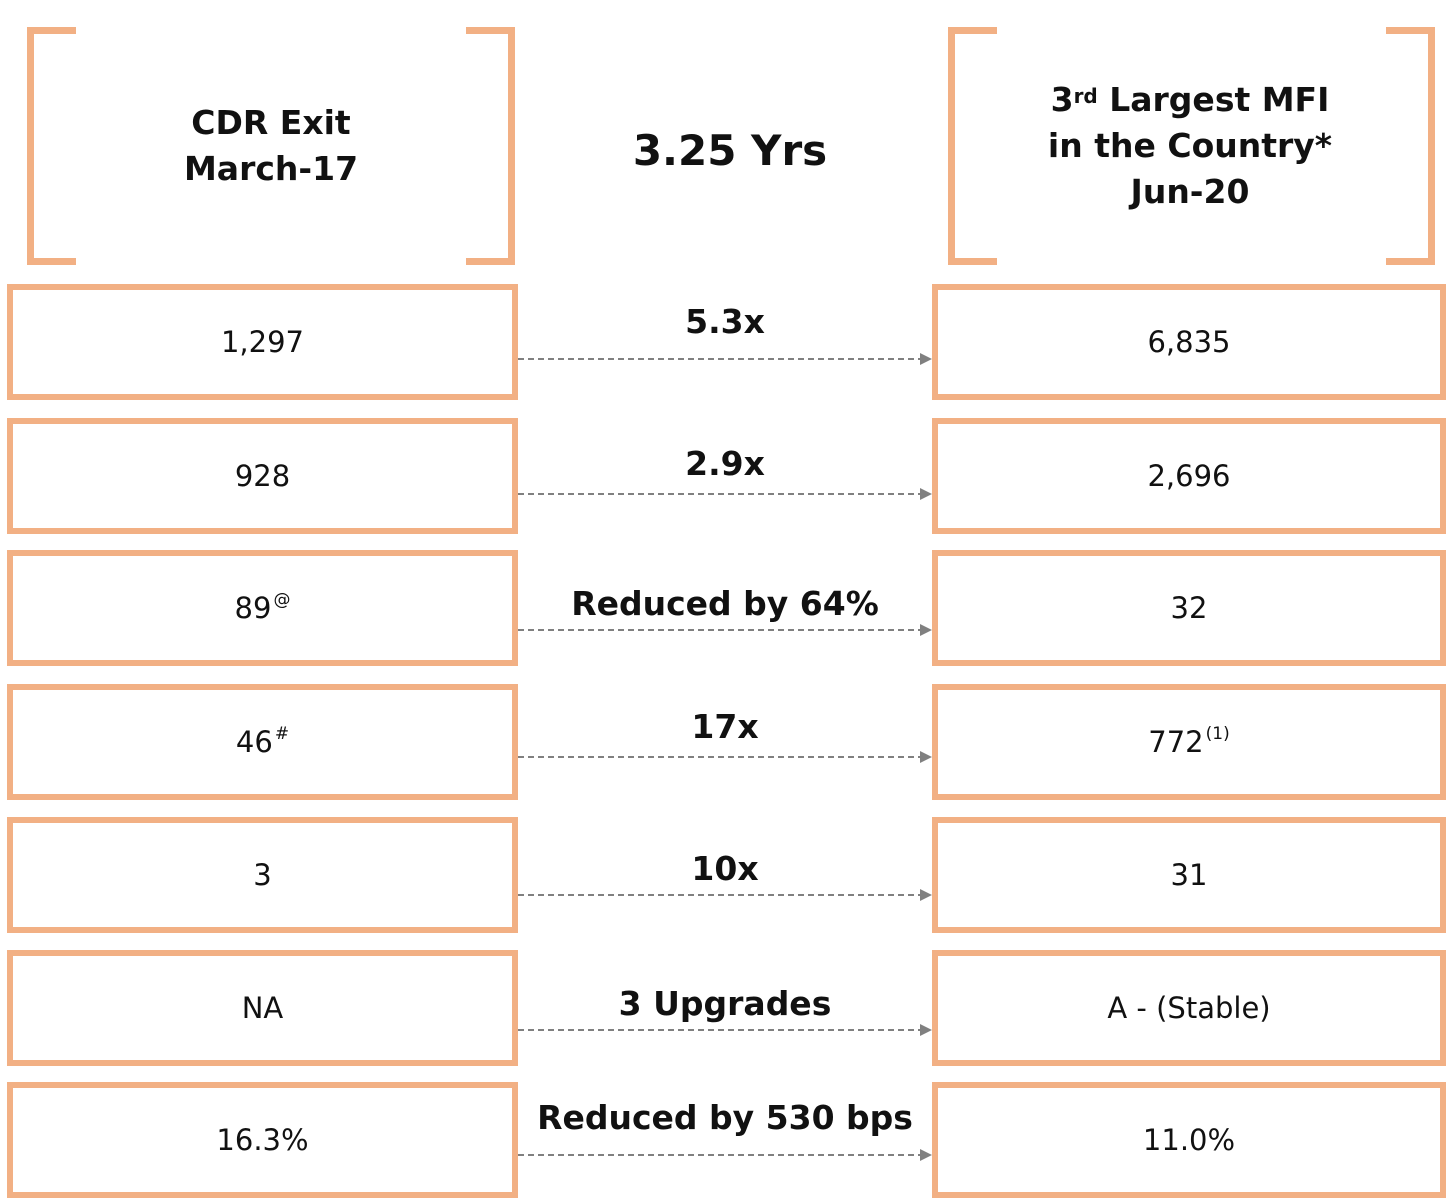 The width and height of the screenshot is (1456, 1204). I want to click on header-right-rank-suffix: rd, so click(1085, 96).